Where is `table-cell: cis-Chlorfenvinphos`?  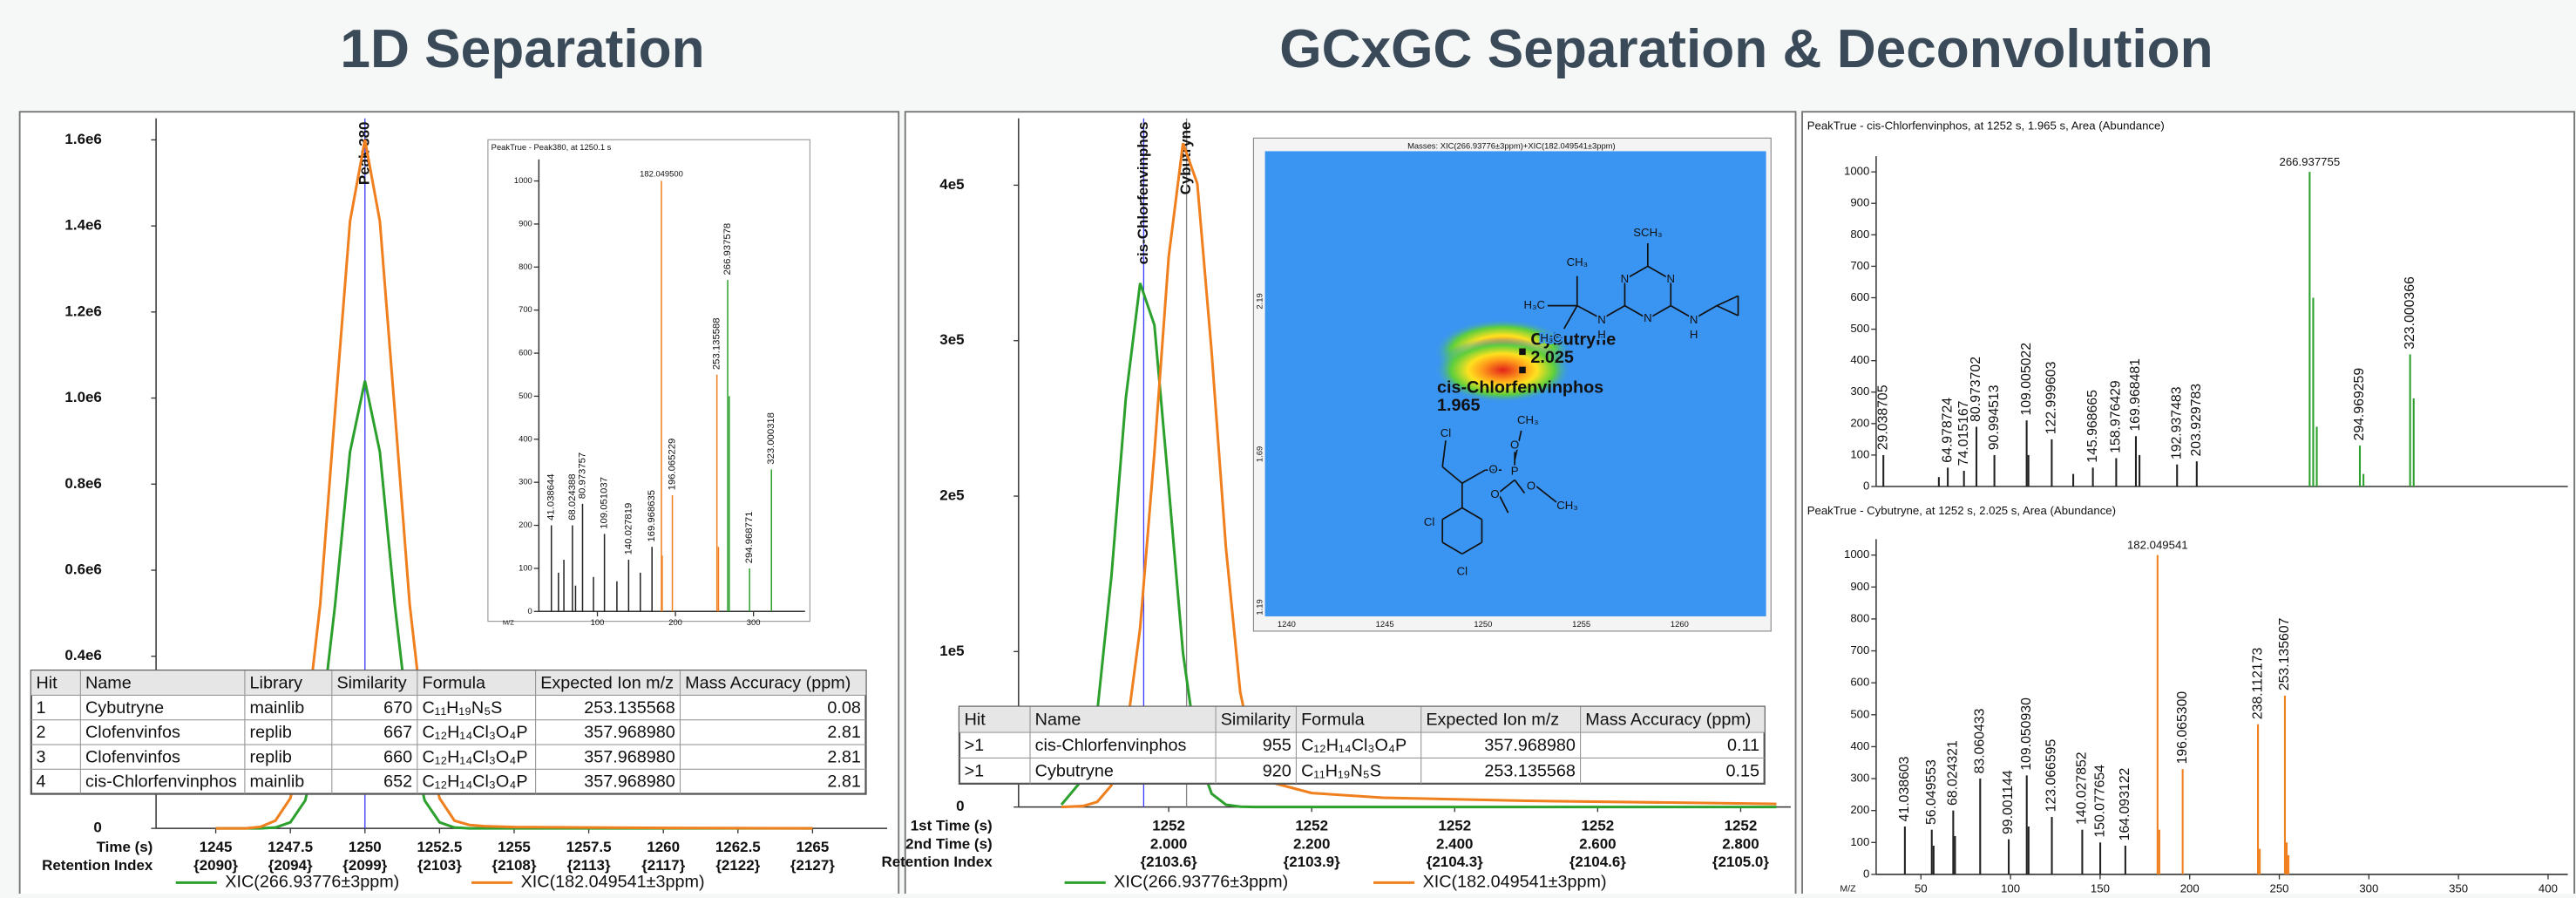 table-cell: cis-Chlorfenvinphos is located at coordinates (161, 782).